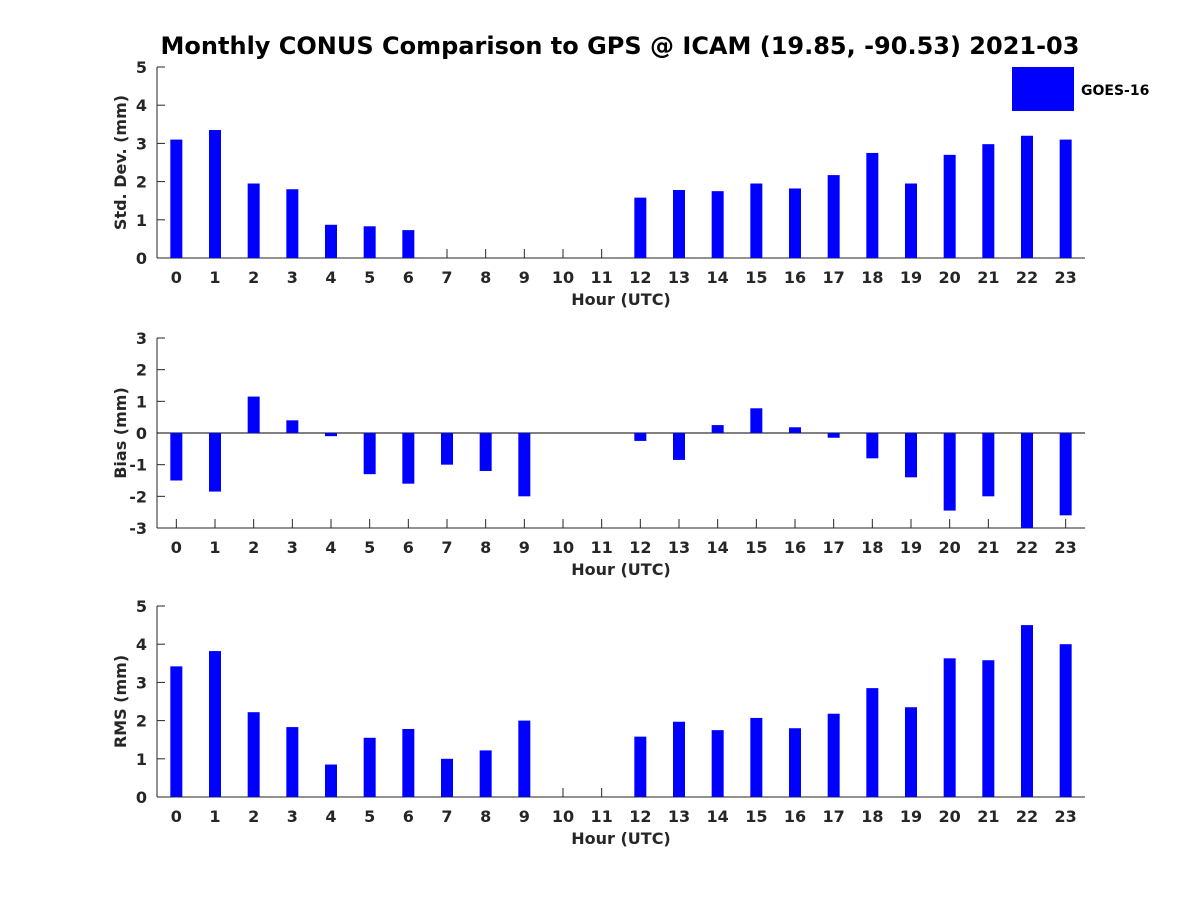 The width and height of the screenshot is (1200, 905). What do you see at coordinates (120, 701) in the screenshot?
I see `y-axis-label: RMS (mm)` at bounding box center [120, 701].